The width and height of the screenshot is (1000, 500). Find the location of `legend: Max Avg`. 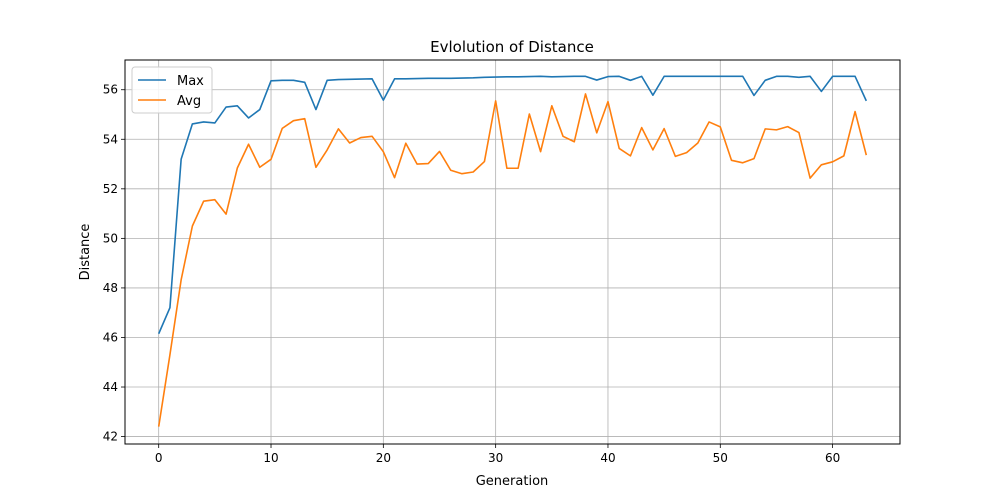

legend: Max Avg is located at coordinates (172, 90).